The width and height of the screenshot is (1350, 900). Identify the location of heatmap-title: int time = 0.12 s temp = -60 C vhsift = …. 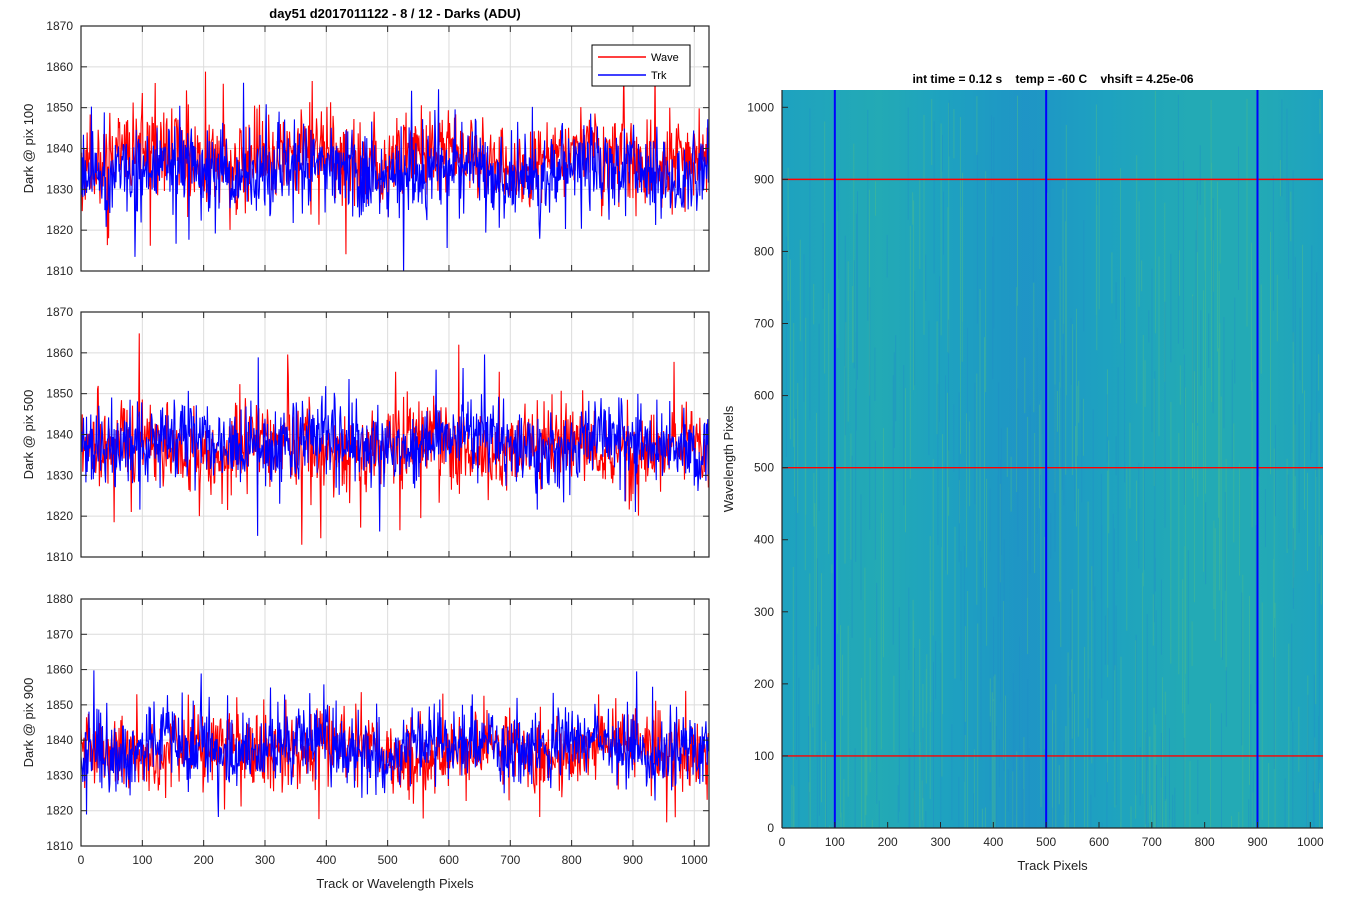
(1052, 79).